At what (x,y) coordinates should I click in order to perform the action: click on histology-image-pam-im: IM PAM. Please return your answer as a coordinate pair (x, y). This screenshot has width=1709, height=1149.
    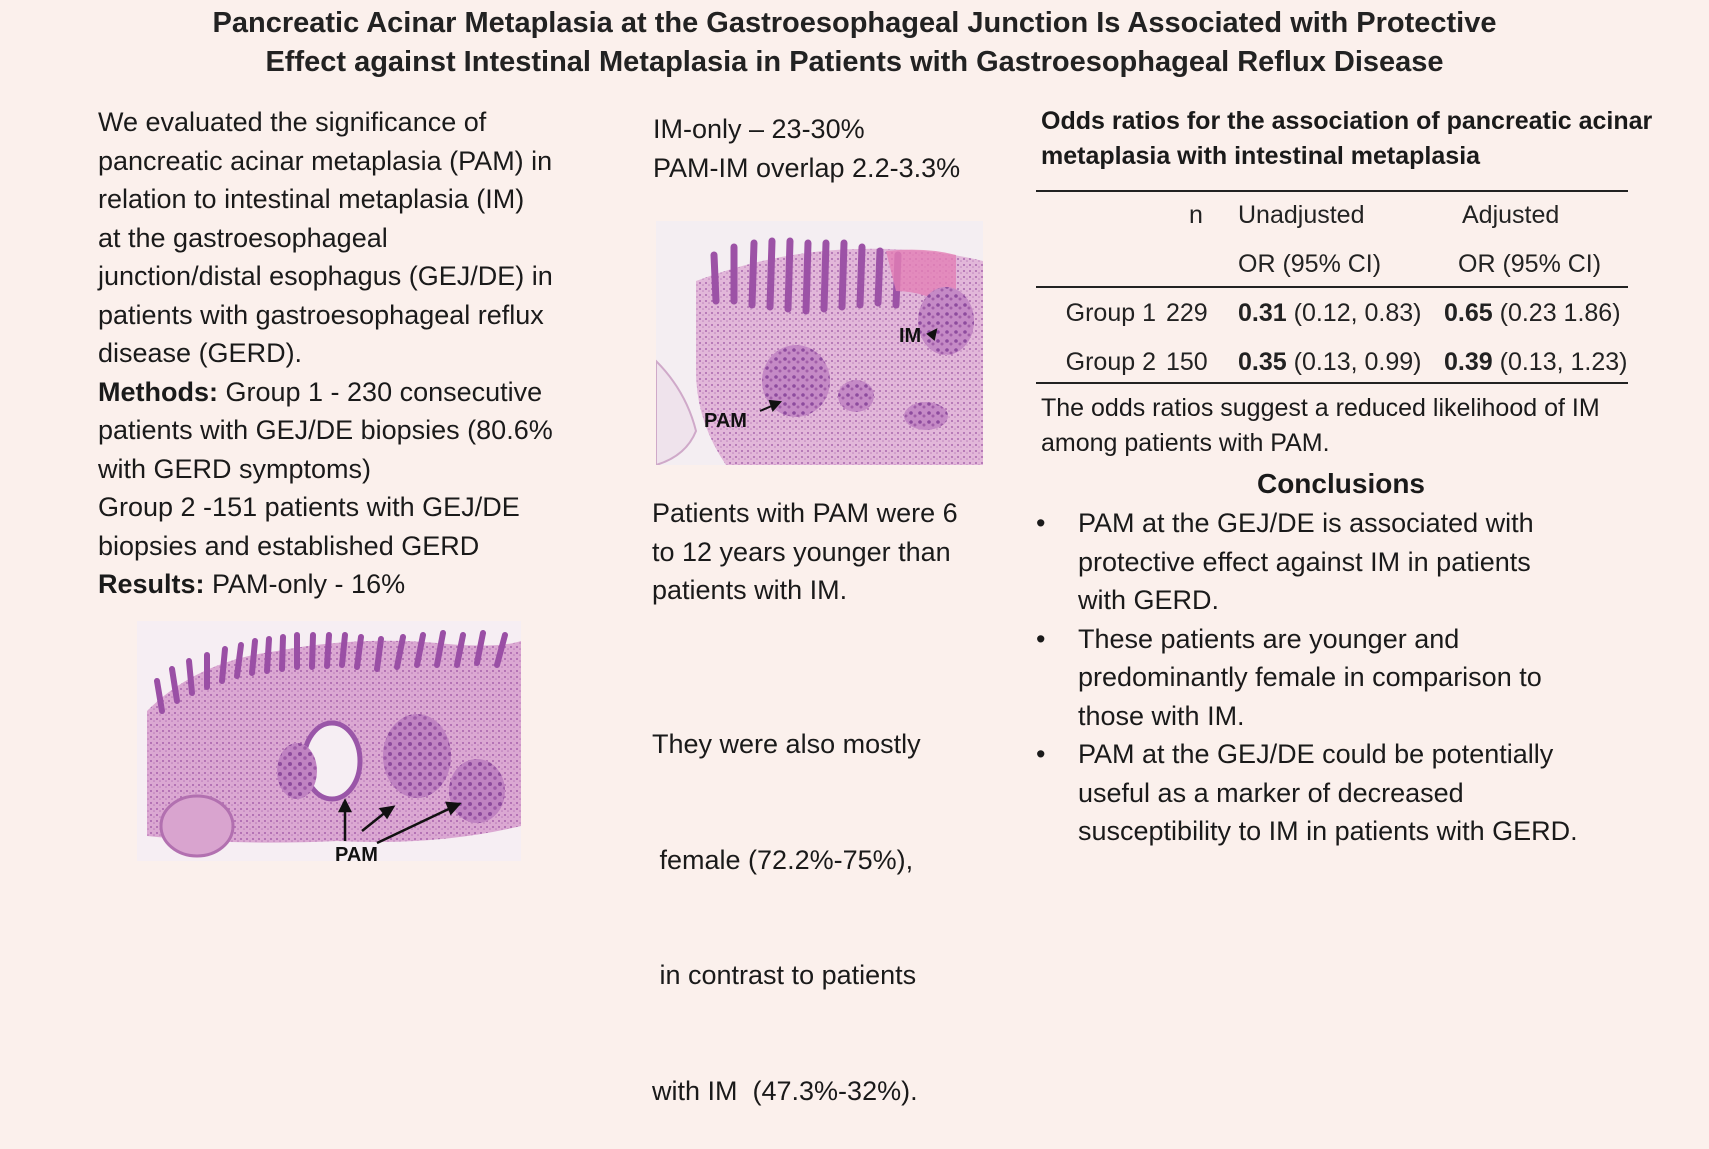
    Looking at the image, I should click on (819, 343).